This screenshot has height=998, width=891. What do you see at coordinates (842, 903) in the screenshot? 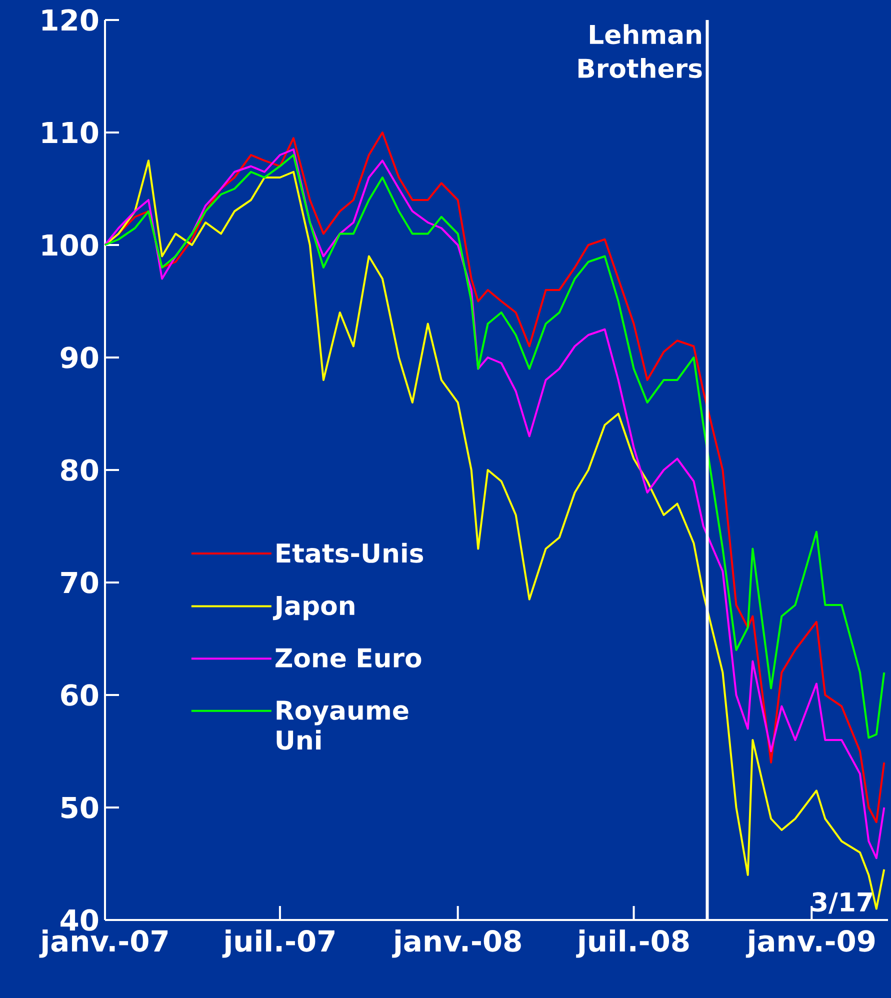
I see `annotation: 3/17` at bounding box center [842, 903].